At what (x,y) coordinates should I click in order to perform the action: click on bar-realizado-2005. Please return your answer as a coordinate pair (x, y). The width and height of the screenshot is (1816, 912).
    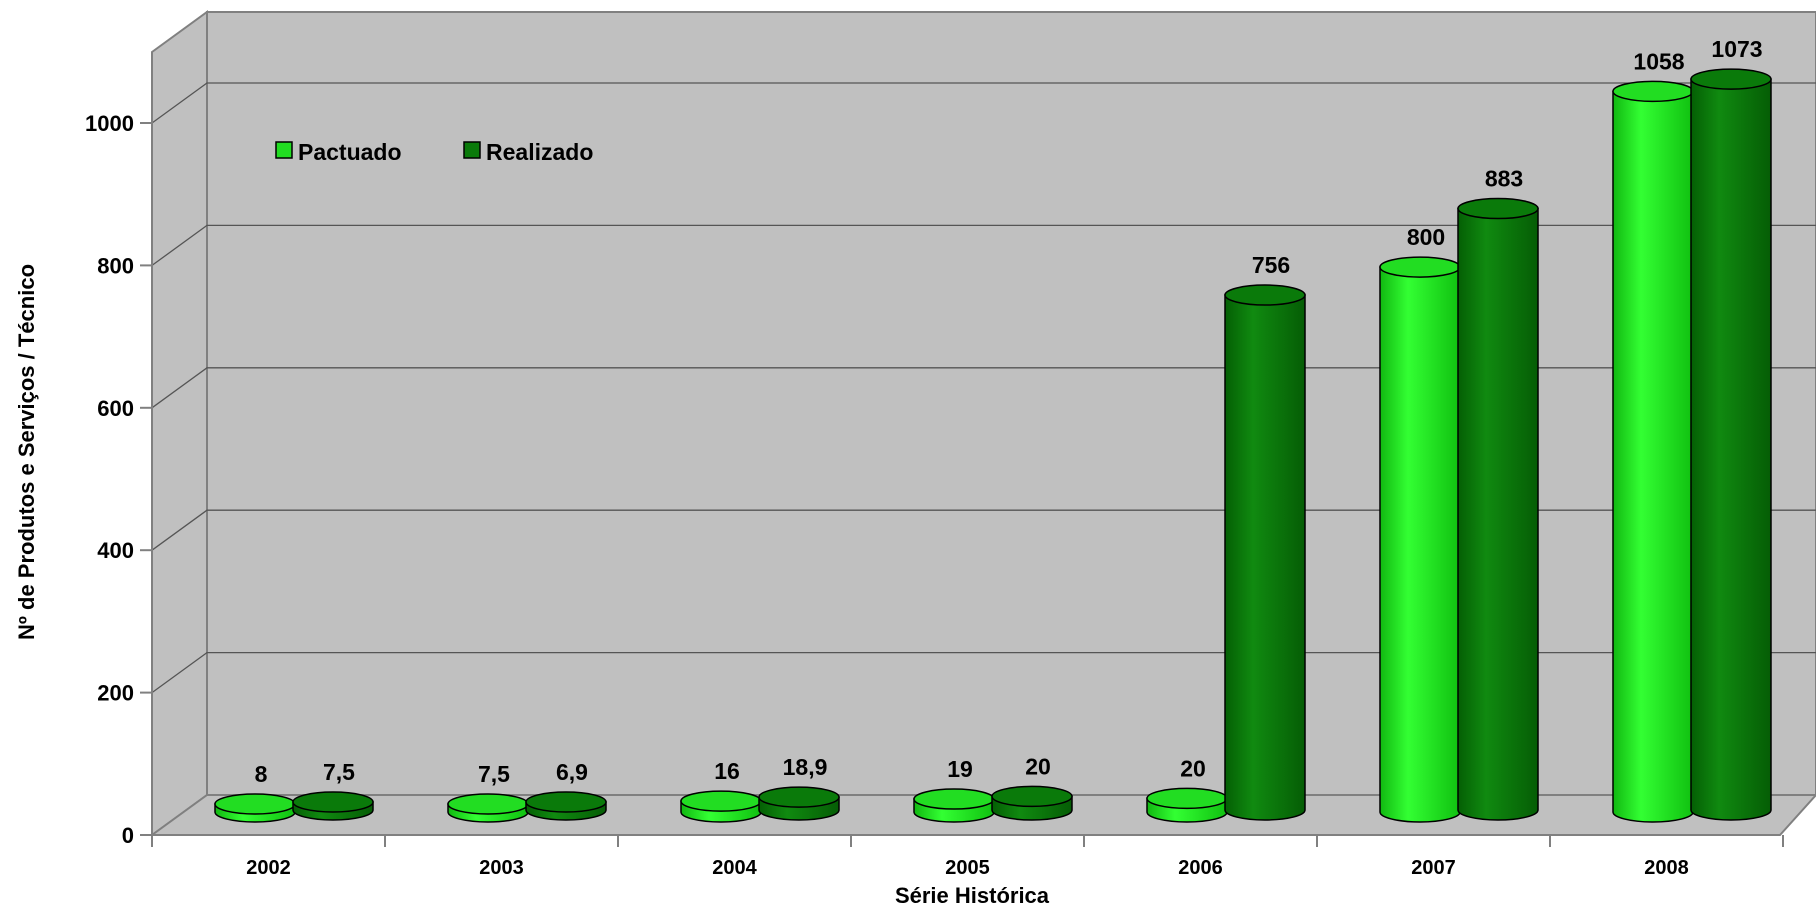
    Looking at the image, I should click on (1032, 803).